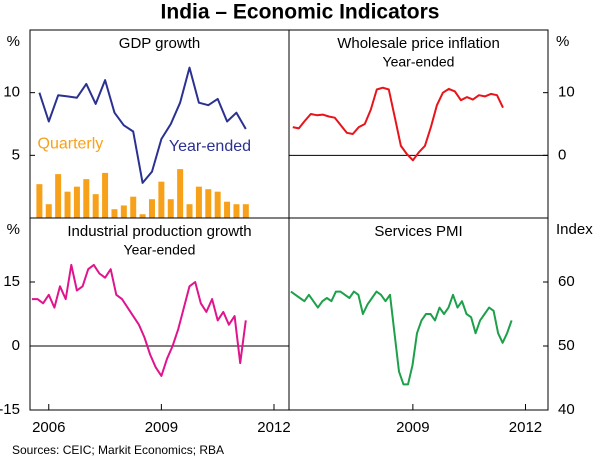  Describe the element at coordinates (71, 143) in the screenshot. I see `annotation: Quarterly` at that location.